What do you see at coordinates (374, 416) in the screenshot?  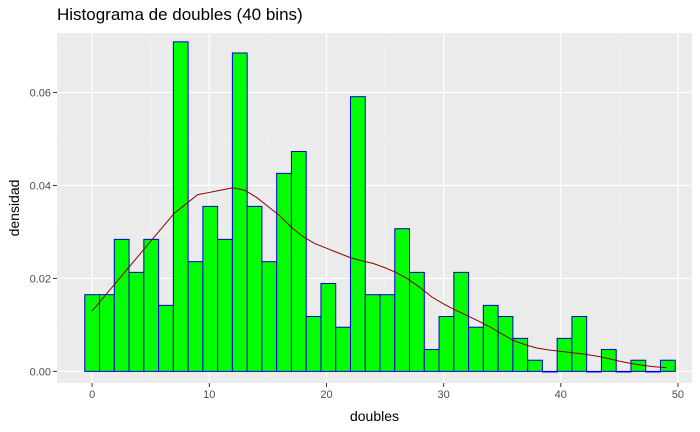 I see `x-axis-title: doubles` at bounding box center [374, 416].